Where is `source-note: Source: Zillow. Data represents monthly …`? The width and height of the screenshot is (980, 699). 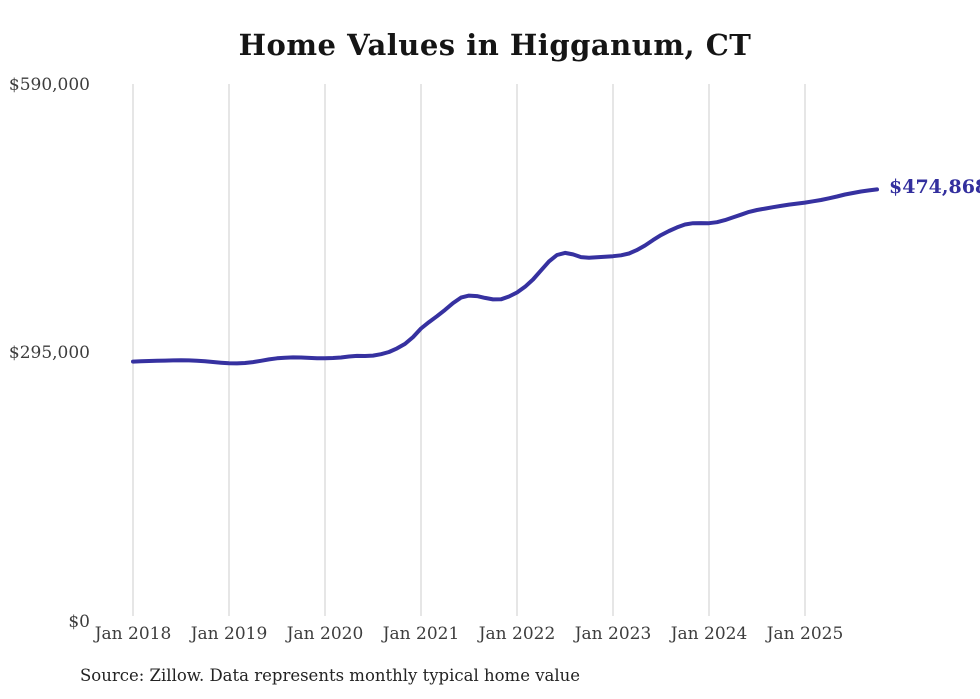
source-note: Source: Zillow. Data represents monthly … is located at coordinates (330, 675).